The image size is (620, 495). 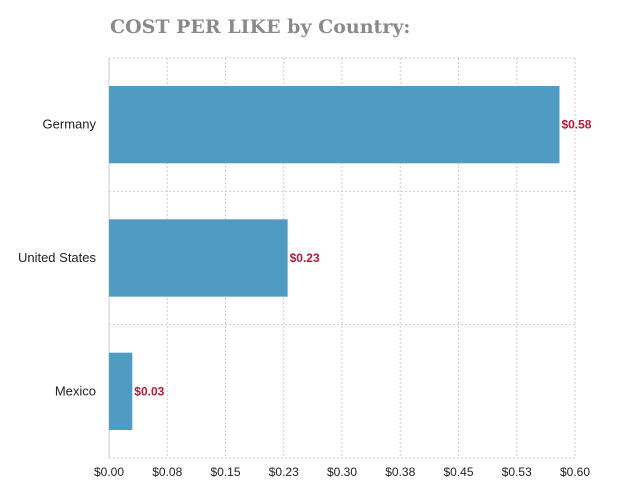 I want to click on x-tick-label: $0.15, so click(x=225, y=472).